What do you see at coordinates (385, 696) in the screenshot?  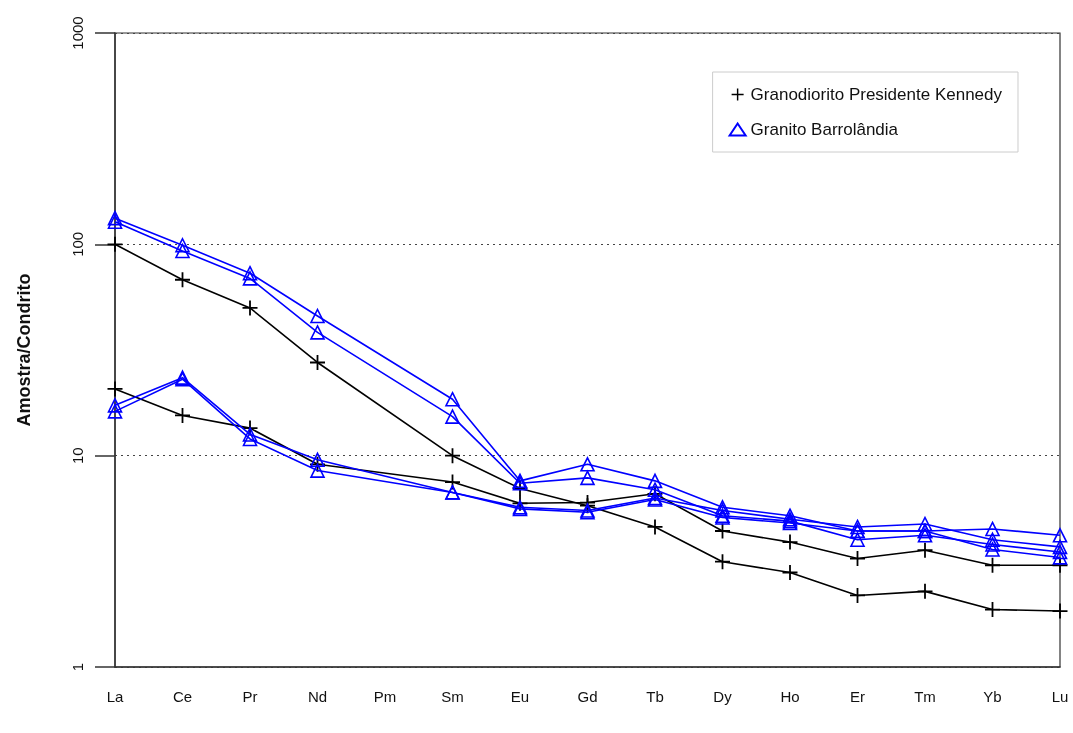 I see `x-tick-label: Pm` at bounding box center [385, 696].